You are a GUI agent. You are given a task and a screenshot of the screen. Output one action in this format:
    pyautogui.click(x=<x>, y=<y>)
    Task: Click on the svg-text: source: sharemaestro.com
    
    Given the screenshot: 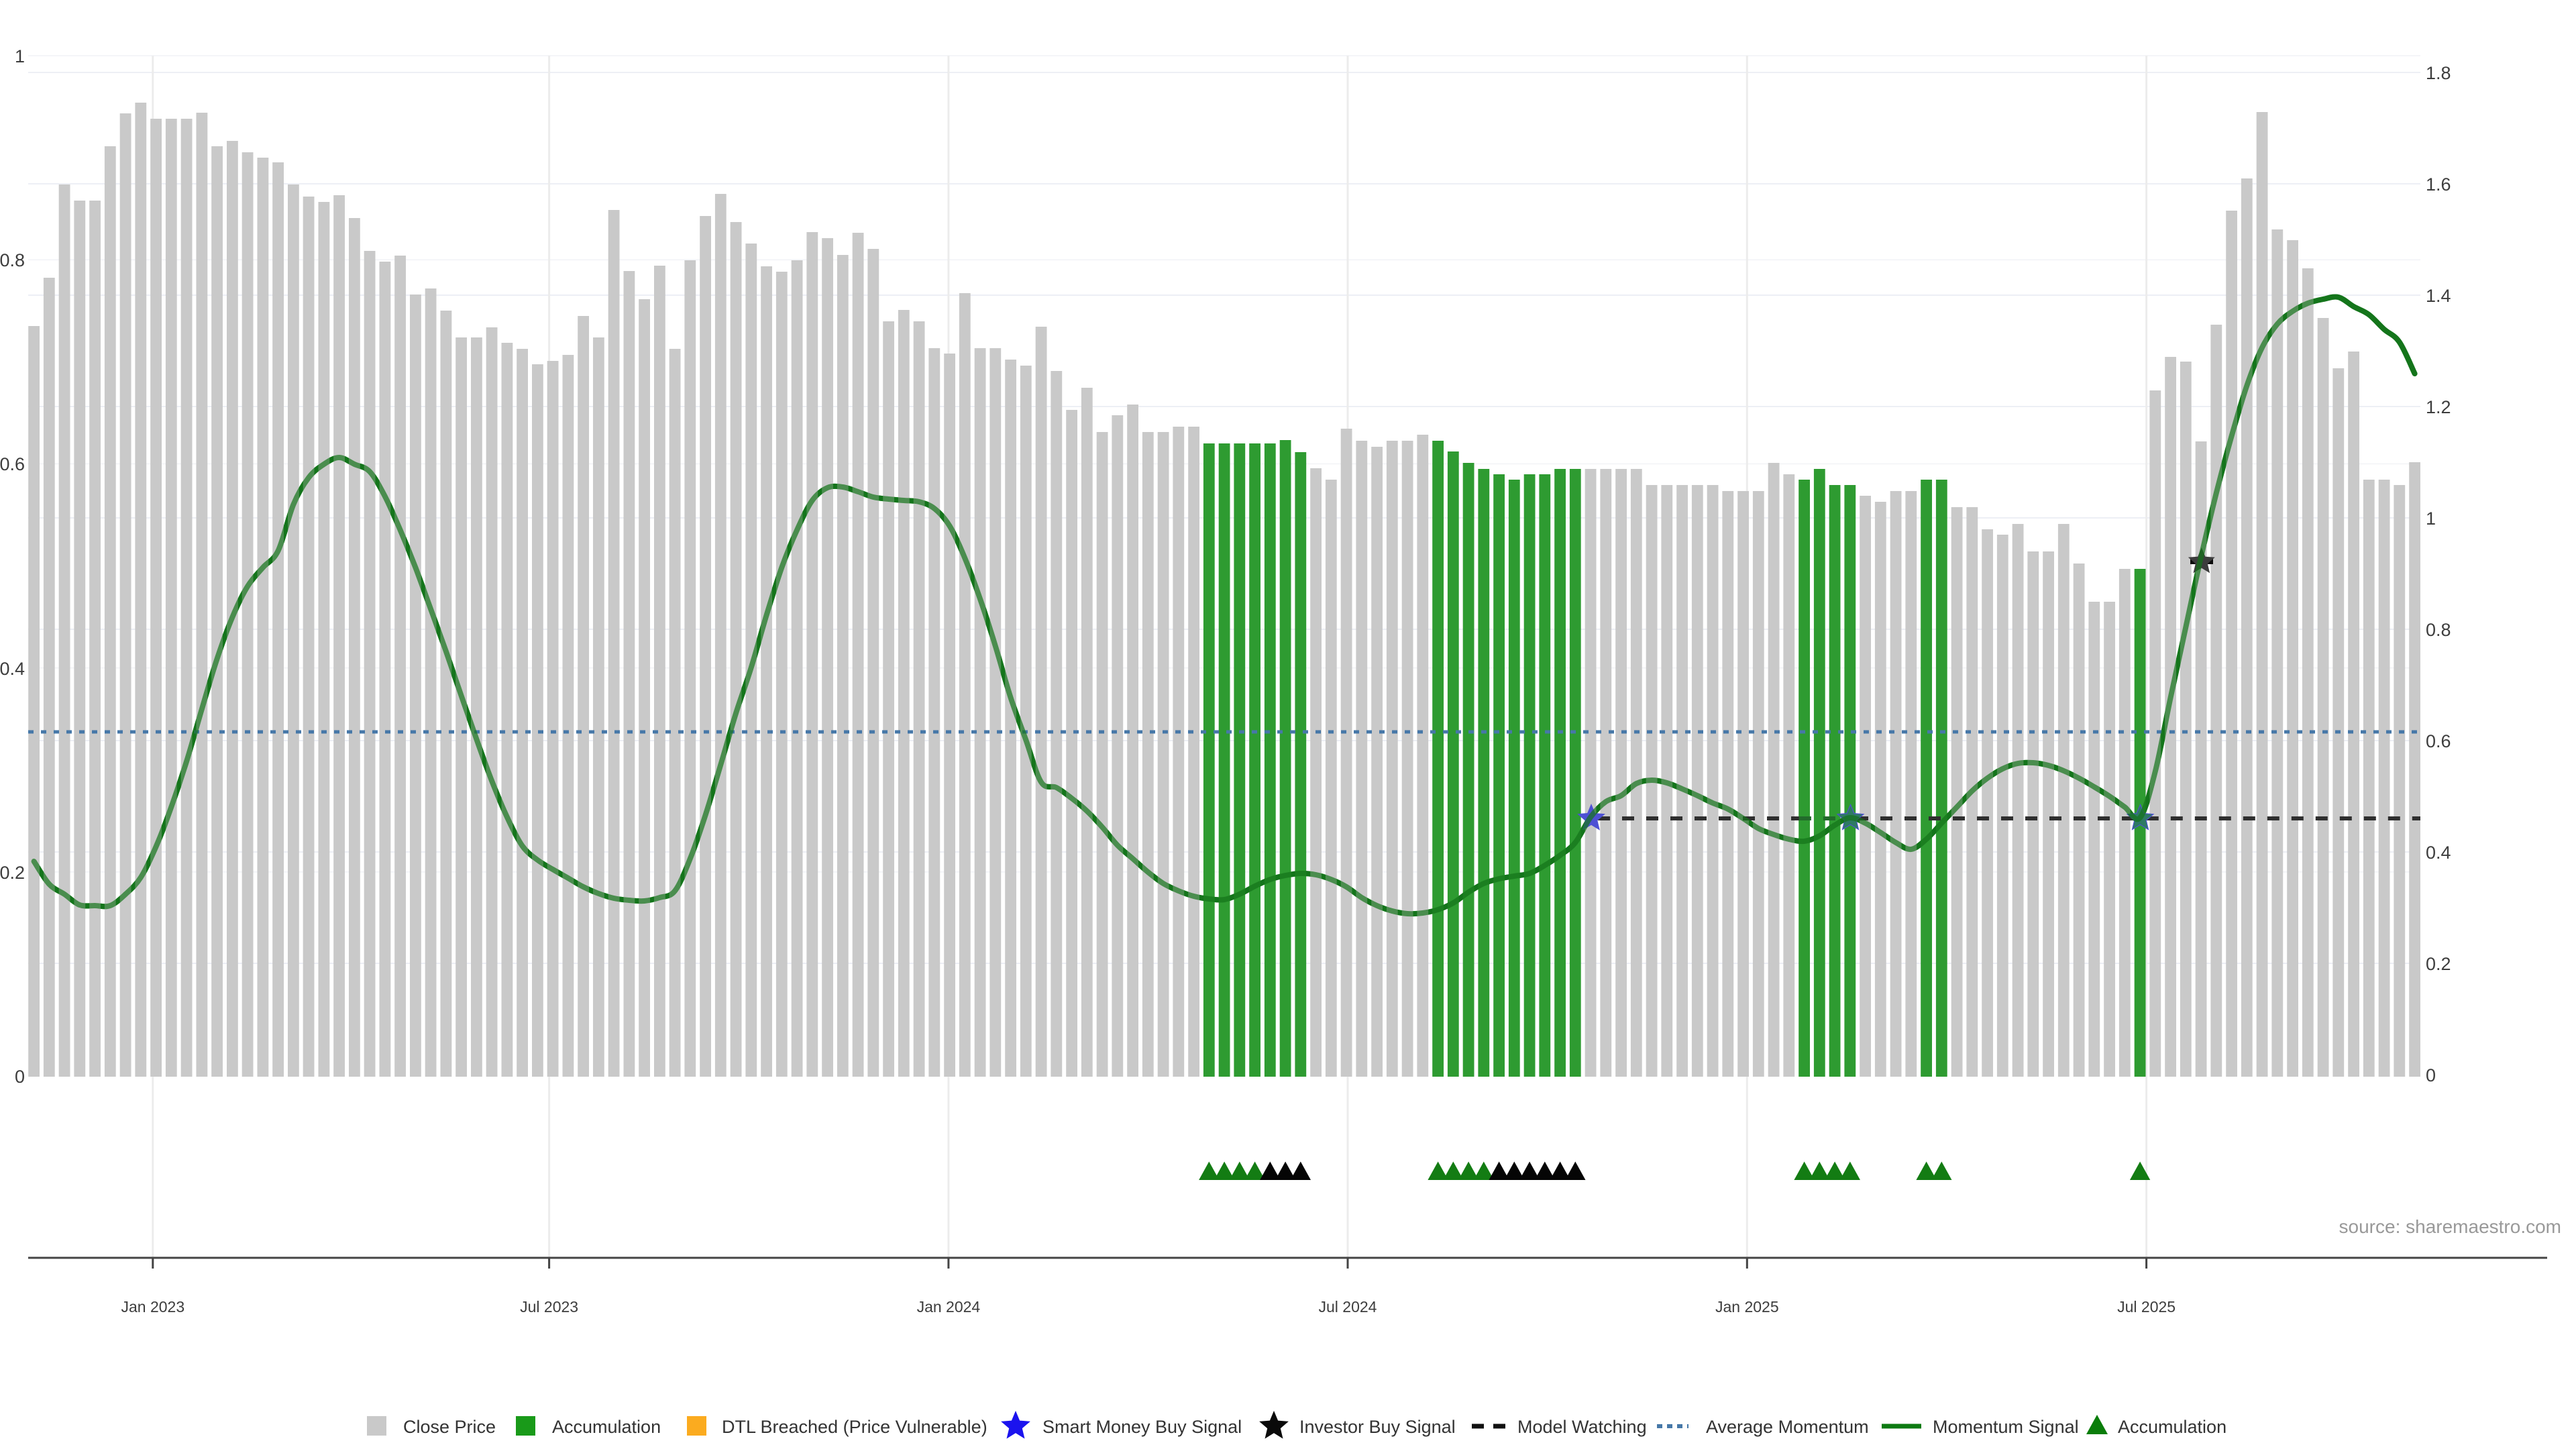 What is the action you would take?
    pyautogui.click(x=2450, y=1226)
    